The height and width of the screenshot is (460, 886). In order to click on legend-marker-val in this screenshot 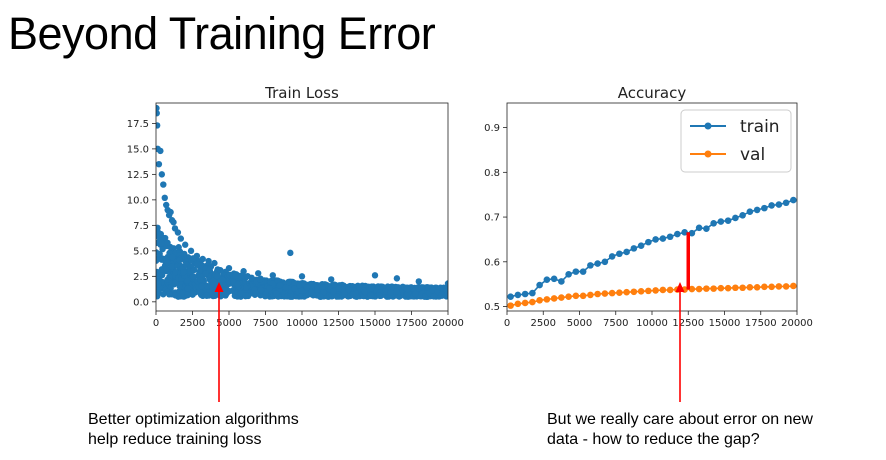, I will do `click(708, 154)`.